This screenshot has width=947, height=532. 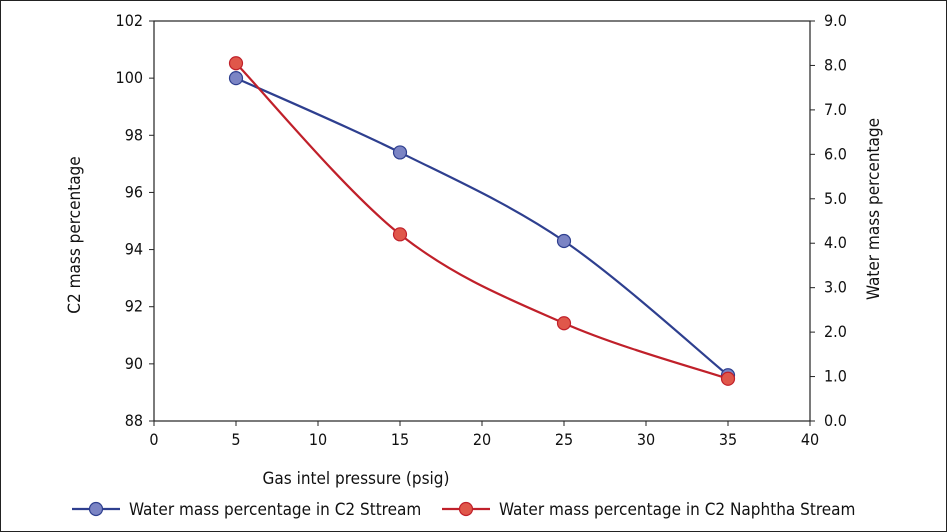 What do you see at coordinates (728, 439) in the screenshot?
I see `x-tick-label: 35` at bounding box center [728, 439].